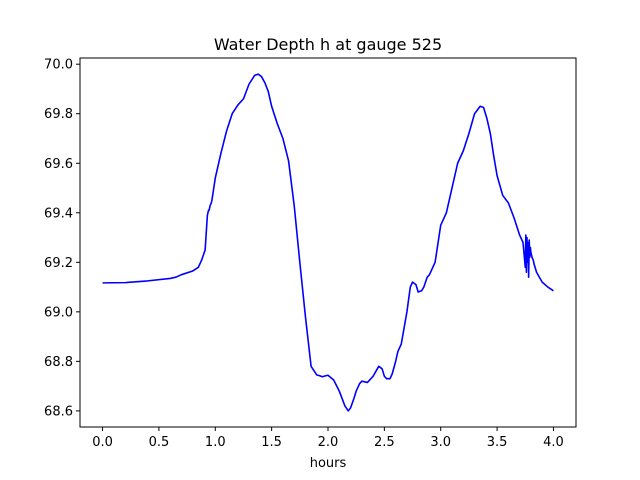 The image size is (640, 480). I want to click on x-tick-label: 3.5, so click(497, 442).